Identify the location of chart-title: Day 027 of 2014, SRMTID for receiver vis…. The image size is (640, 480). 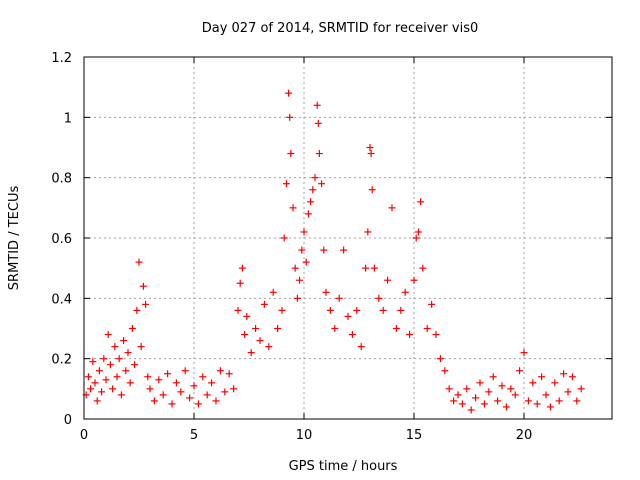
(340, 28).